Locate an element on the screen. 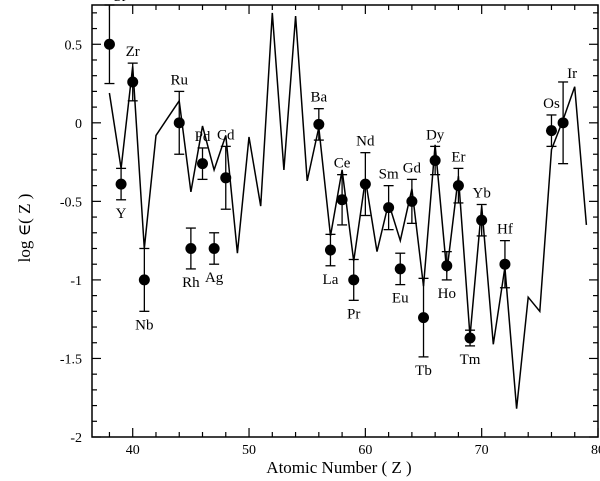  x-tick-label: 60 is located at coordinates (365, 450).